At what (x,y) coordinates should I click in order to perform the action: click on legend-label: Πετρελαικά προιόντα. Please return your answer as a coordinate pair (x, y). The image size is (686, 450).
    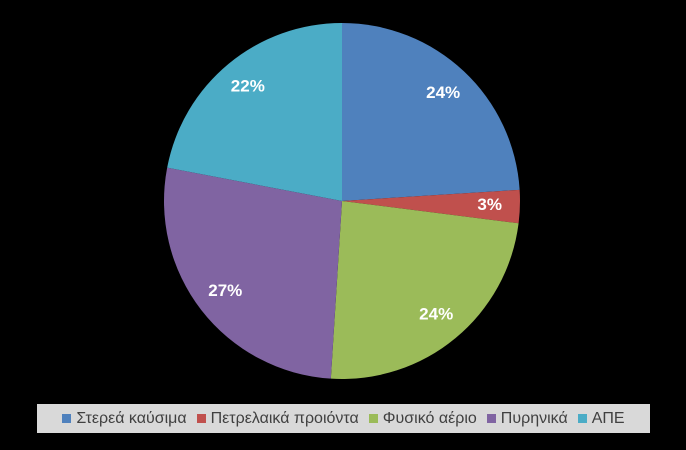
    Looking at the image, I should click on (284, 418).